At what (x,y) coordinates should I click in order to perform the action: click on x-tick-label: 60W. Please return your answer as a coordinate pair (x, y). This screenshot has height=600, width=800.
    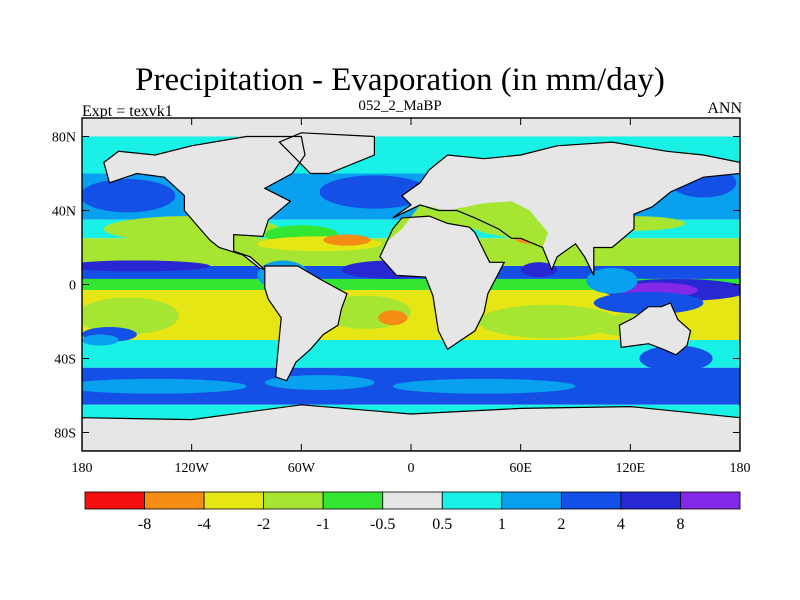
    Looking at the image, I should click on (302, 468).